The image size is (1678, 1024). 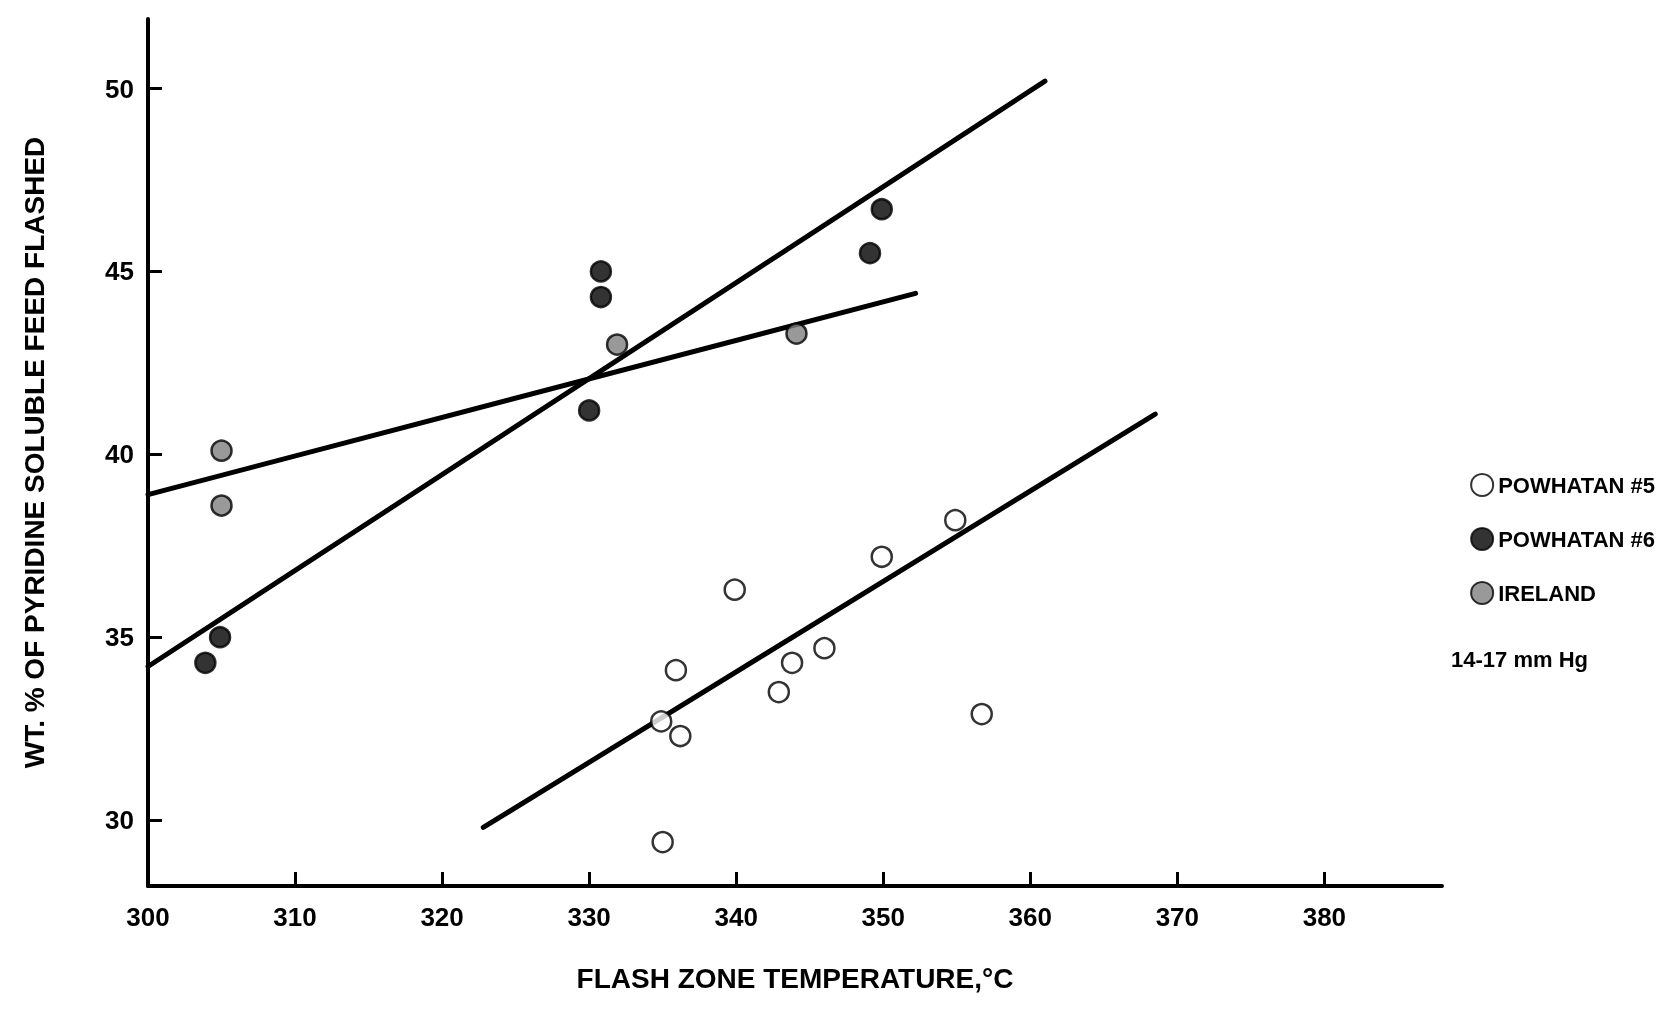 I want to click on x-tick-label: 360, so click(x=1030, y=917).